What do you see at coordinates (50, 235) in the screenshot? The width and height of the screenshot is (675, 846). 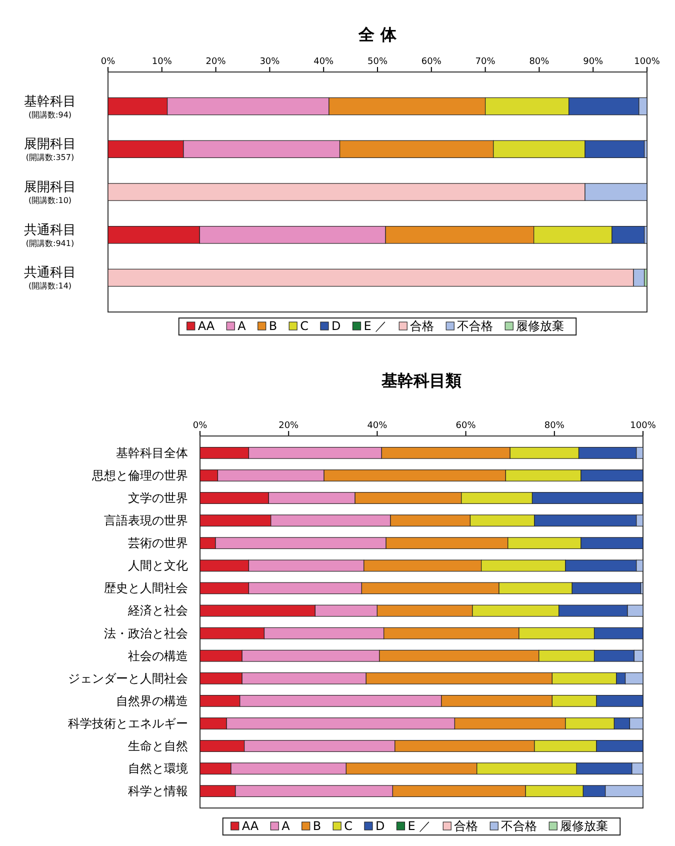 I see `y-tick-label: 共通科目 (開講数:941)` at bounding box center [50, 235].